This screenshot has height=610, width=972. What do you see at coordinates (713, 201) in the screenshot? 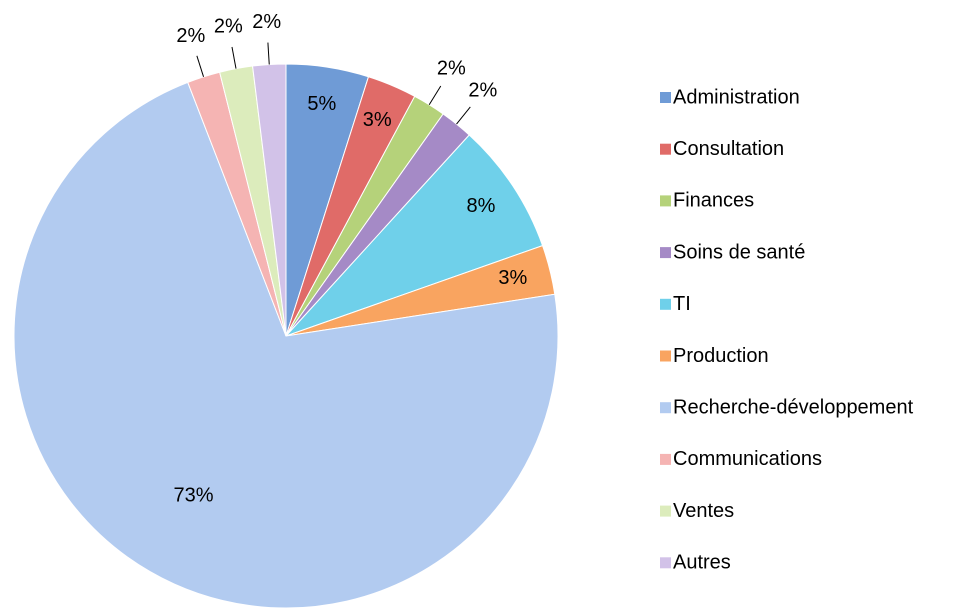
I see `legend-label: Finances` at bounding box center [713, 201].